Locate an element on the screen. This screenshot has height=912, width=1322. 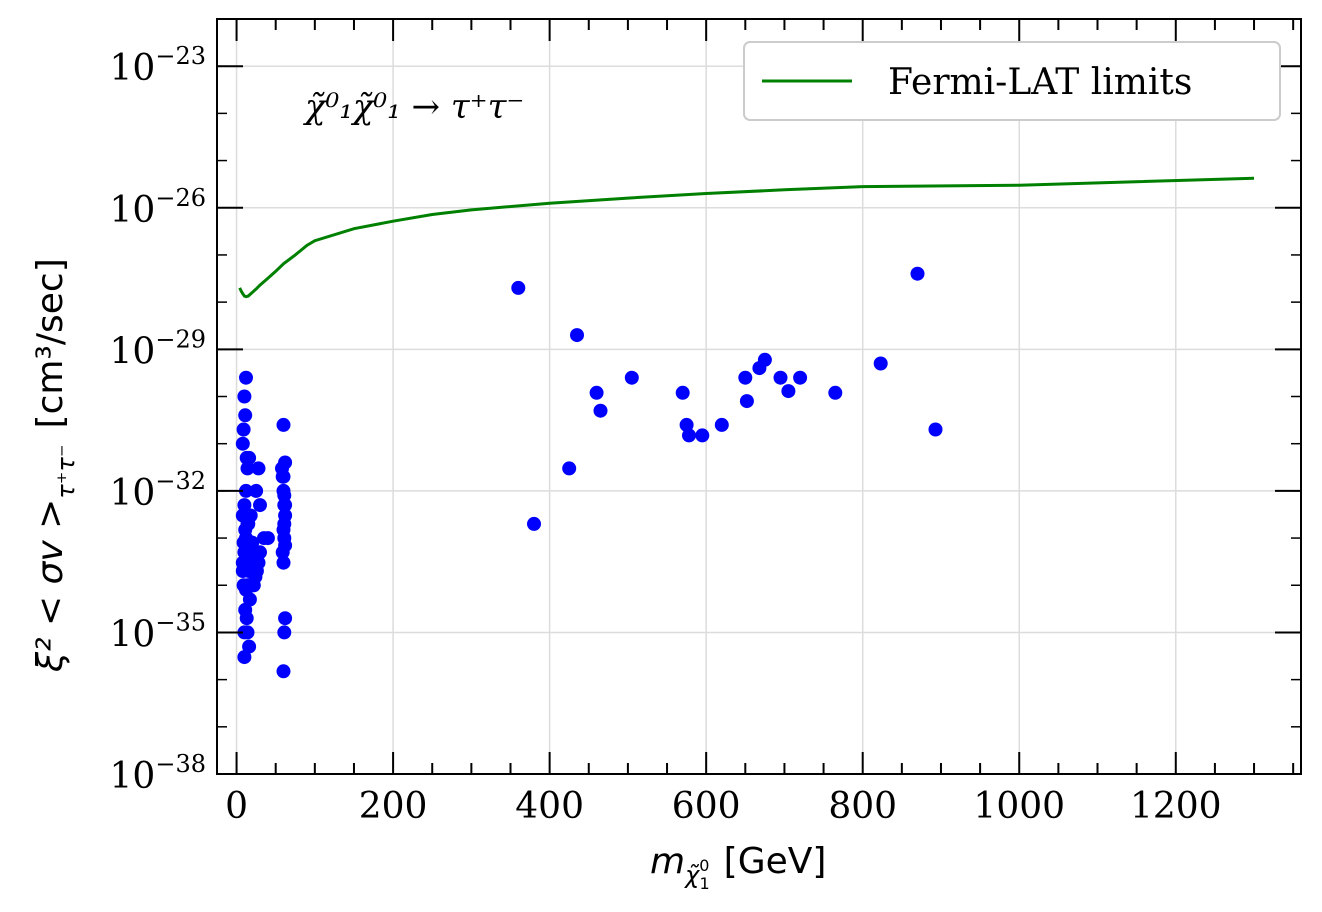
y-tick-label: 10−35 is located at coordinates (158, 631).